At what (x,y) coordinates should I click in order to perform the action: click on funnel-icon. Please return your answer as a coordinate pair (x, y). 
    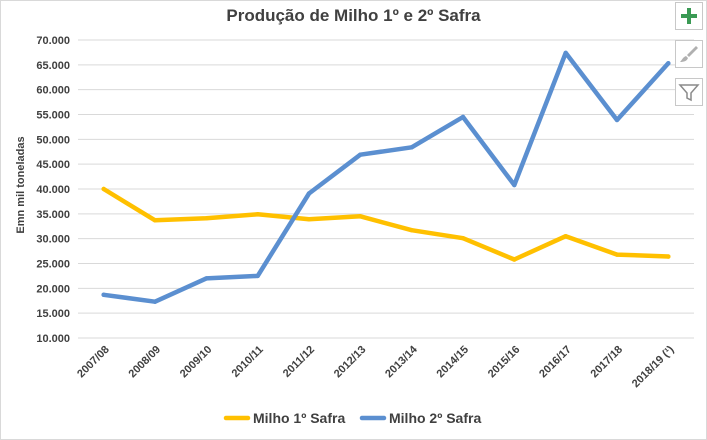
    Looking at the image, I should click on (689, 93).